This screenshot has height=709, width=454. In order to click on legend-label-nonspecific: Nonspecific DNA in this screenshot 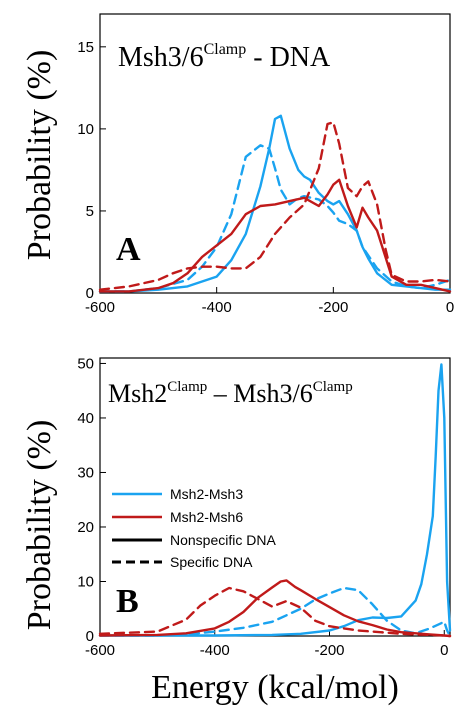, I will do `click(223, 540)`.